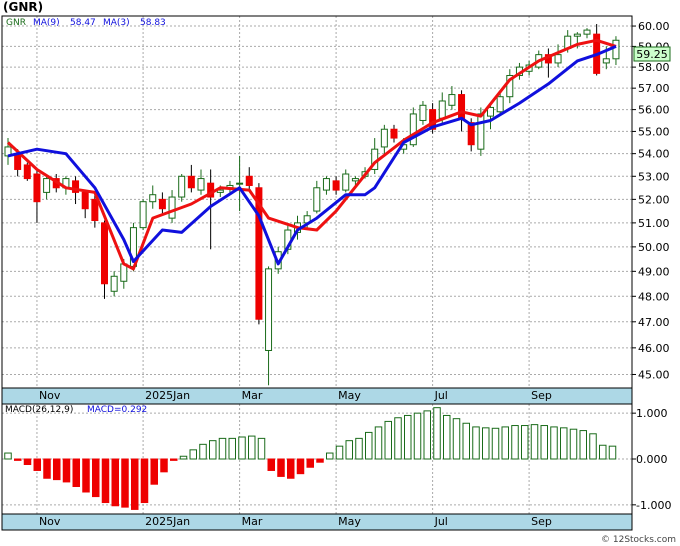 This screenshot has height=546, width=680. I want to click on macd-axis-ticks: 1.000 0.000 -1.000, so click(651, 459).